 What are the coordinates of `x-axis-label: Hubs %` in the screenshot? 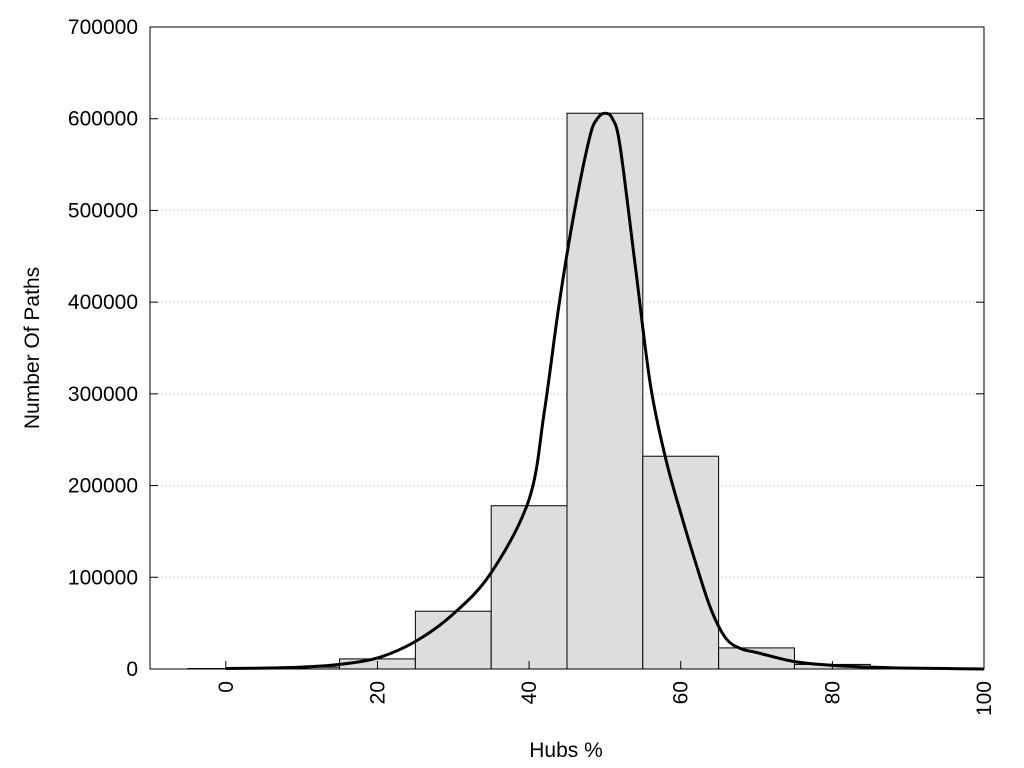 It's located at (566, 750).